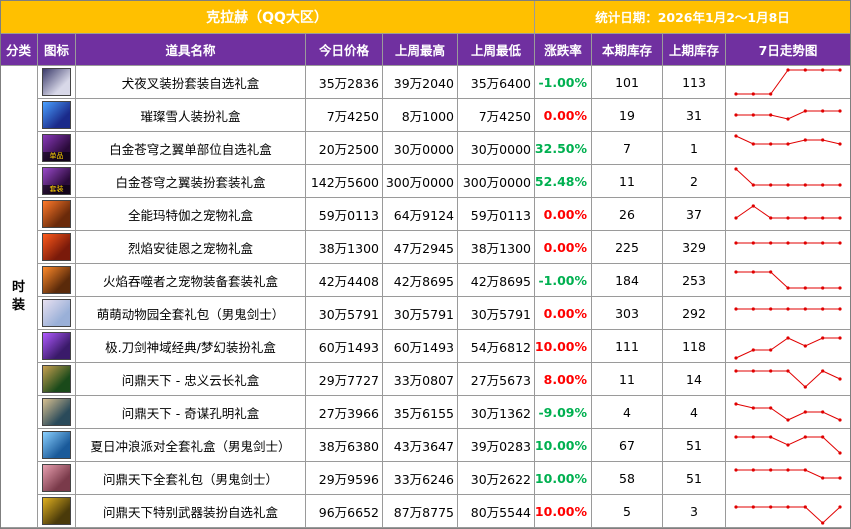  What do you see at coordinates (496, 280) in the screenshot?
I see `last-week-low: 42万8695` at bounding box center [496, 280].